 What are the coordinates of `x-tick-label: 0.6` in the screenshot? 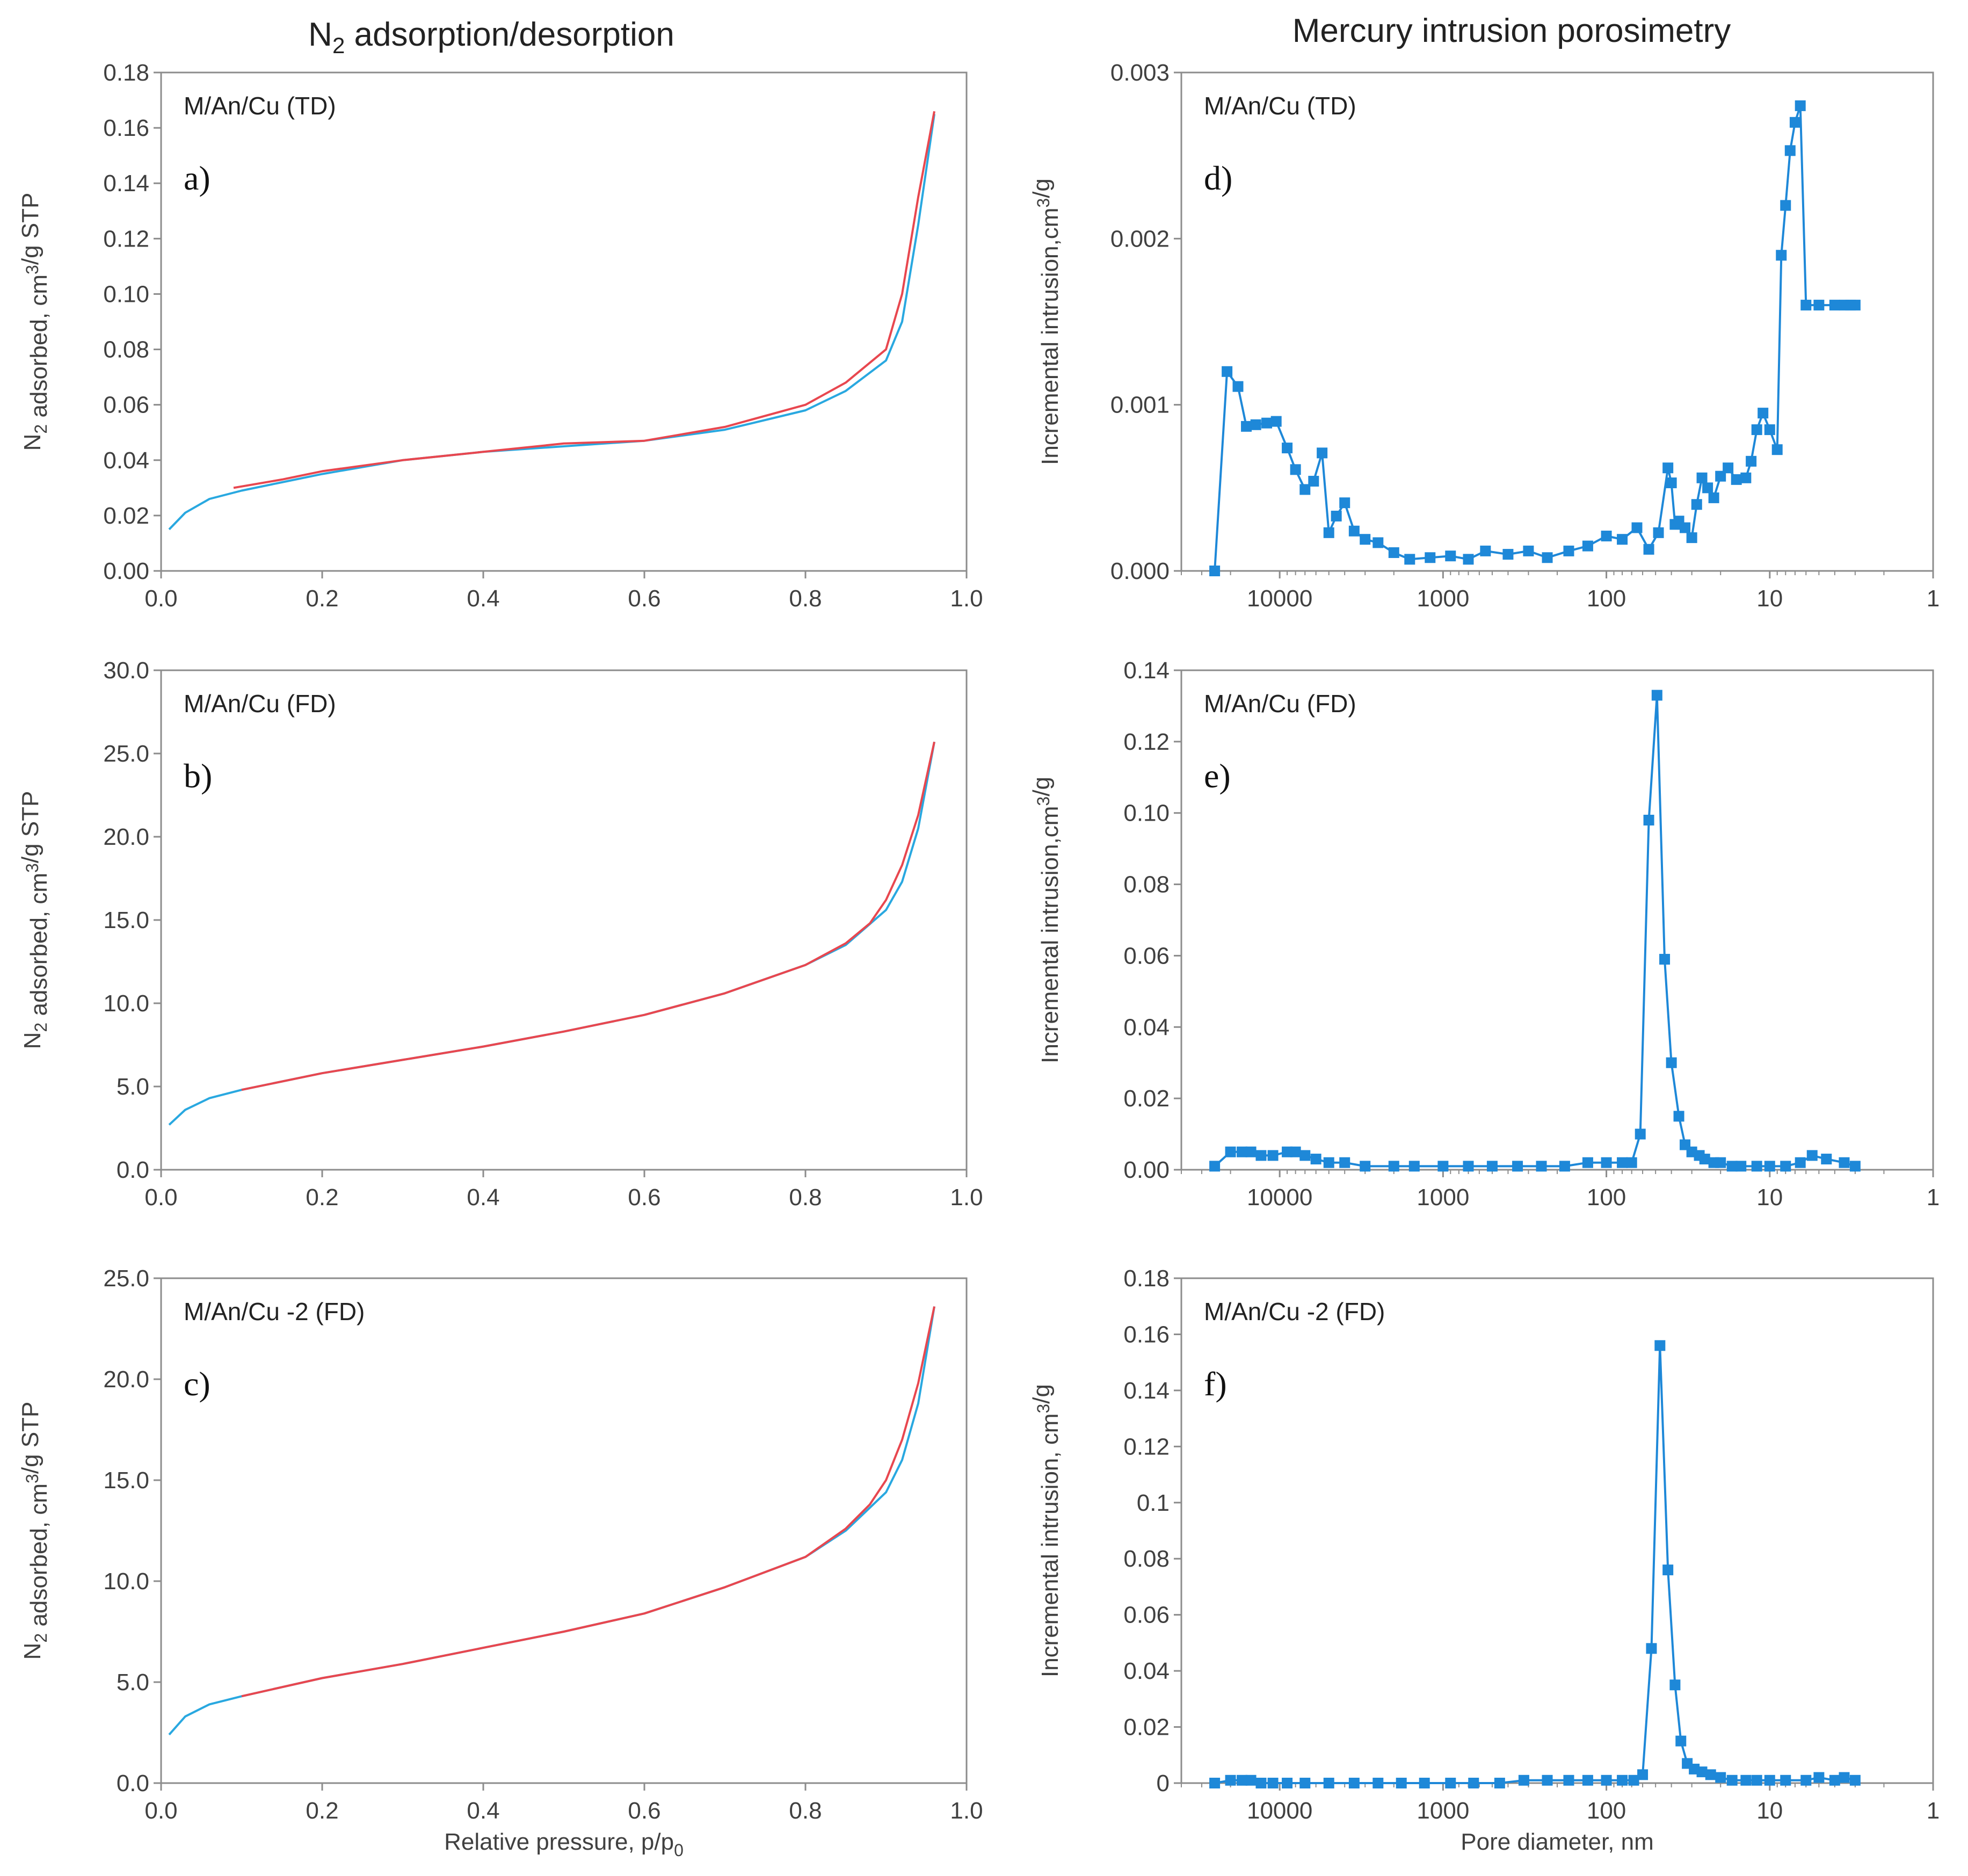 It's located at (644, 1811).